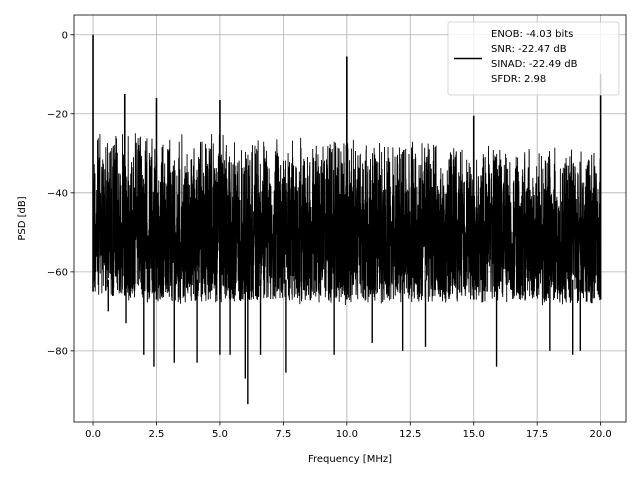 The height and width of the screenshot is (480, 640). I want to click on x-tick-label: 2.5, so click(157, 434).